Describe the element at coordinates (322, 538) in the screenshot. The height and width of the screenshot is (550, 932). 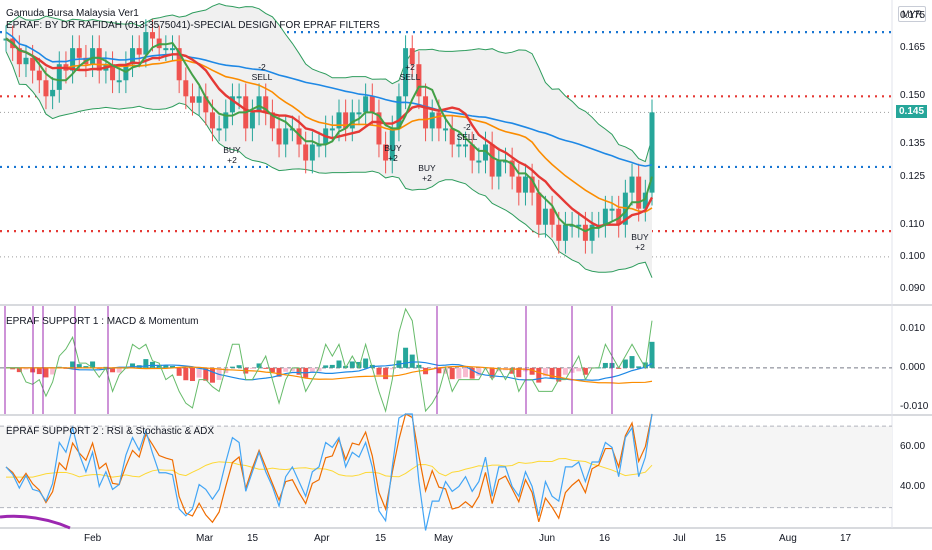
I see `time-axis-label: Apr` at that location.